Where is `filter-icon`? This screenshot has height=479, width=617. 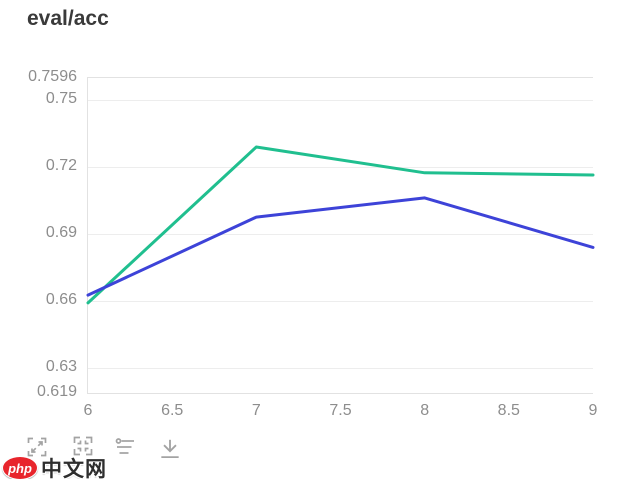 filter-icon is located at coordinates (124, 446).